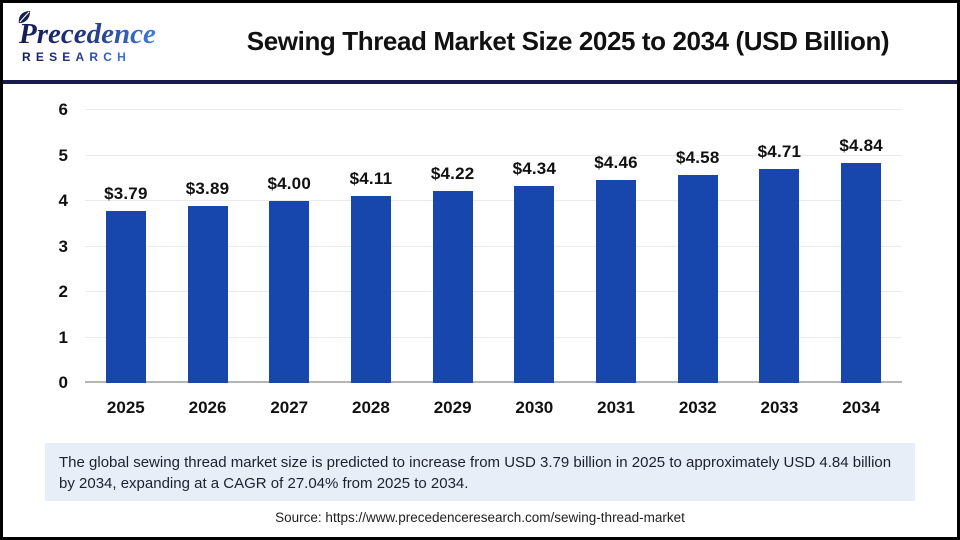 The image size is (960, 540). What do you see at coordinates (616, 407) in the screenshot?
I see `x-axis-tick-label: 2031` at bounding box center [616, 407].